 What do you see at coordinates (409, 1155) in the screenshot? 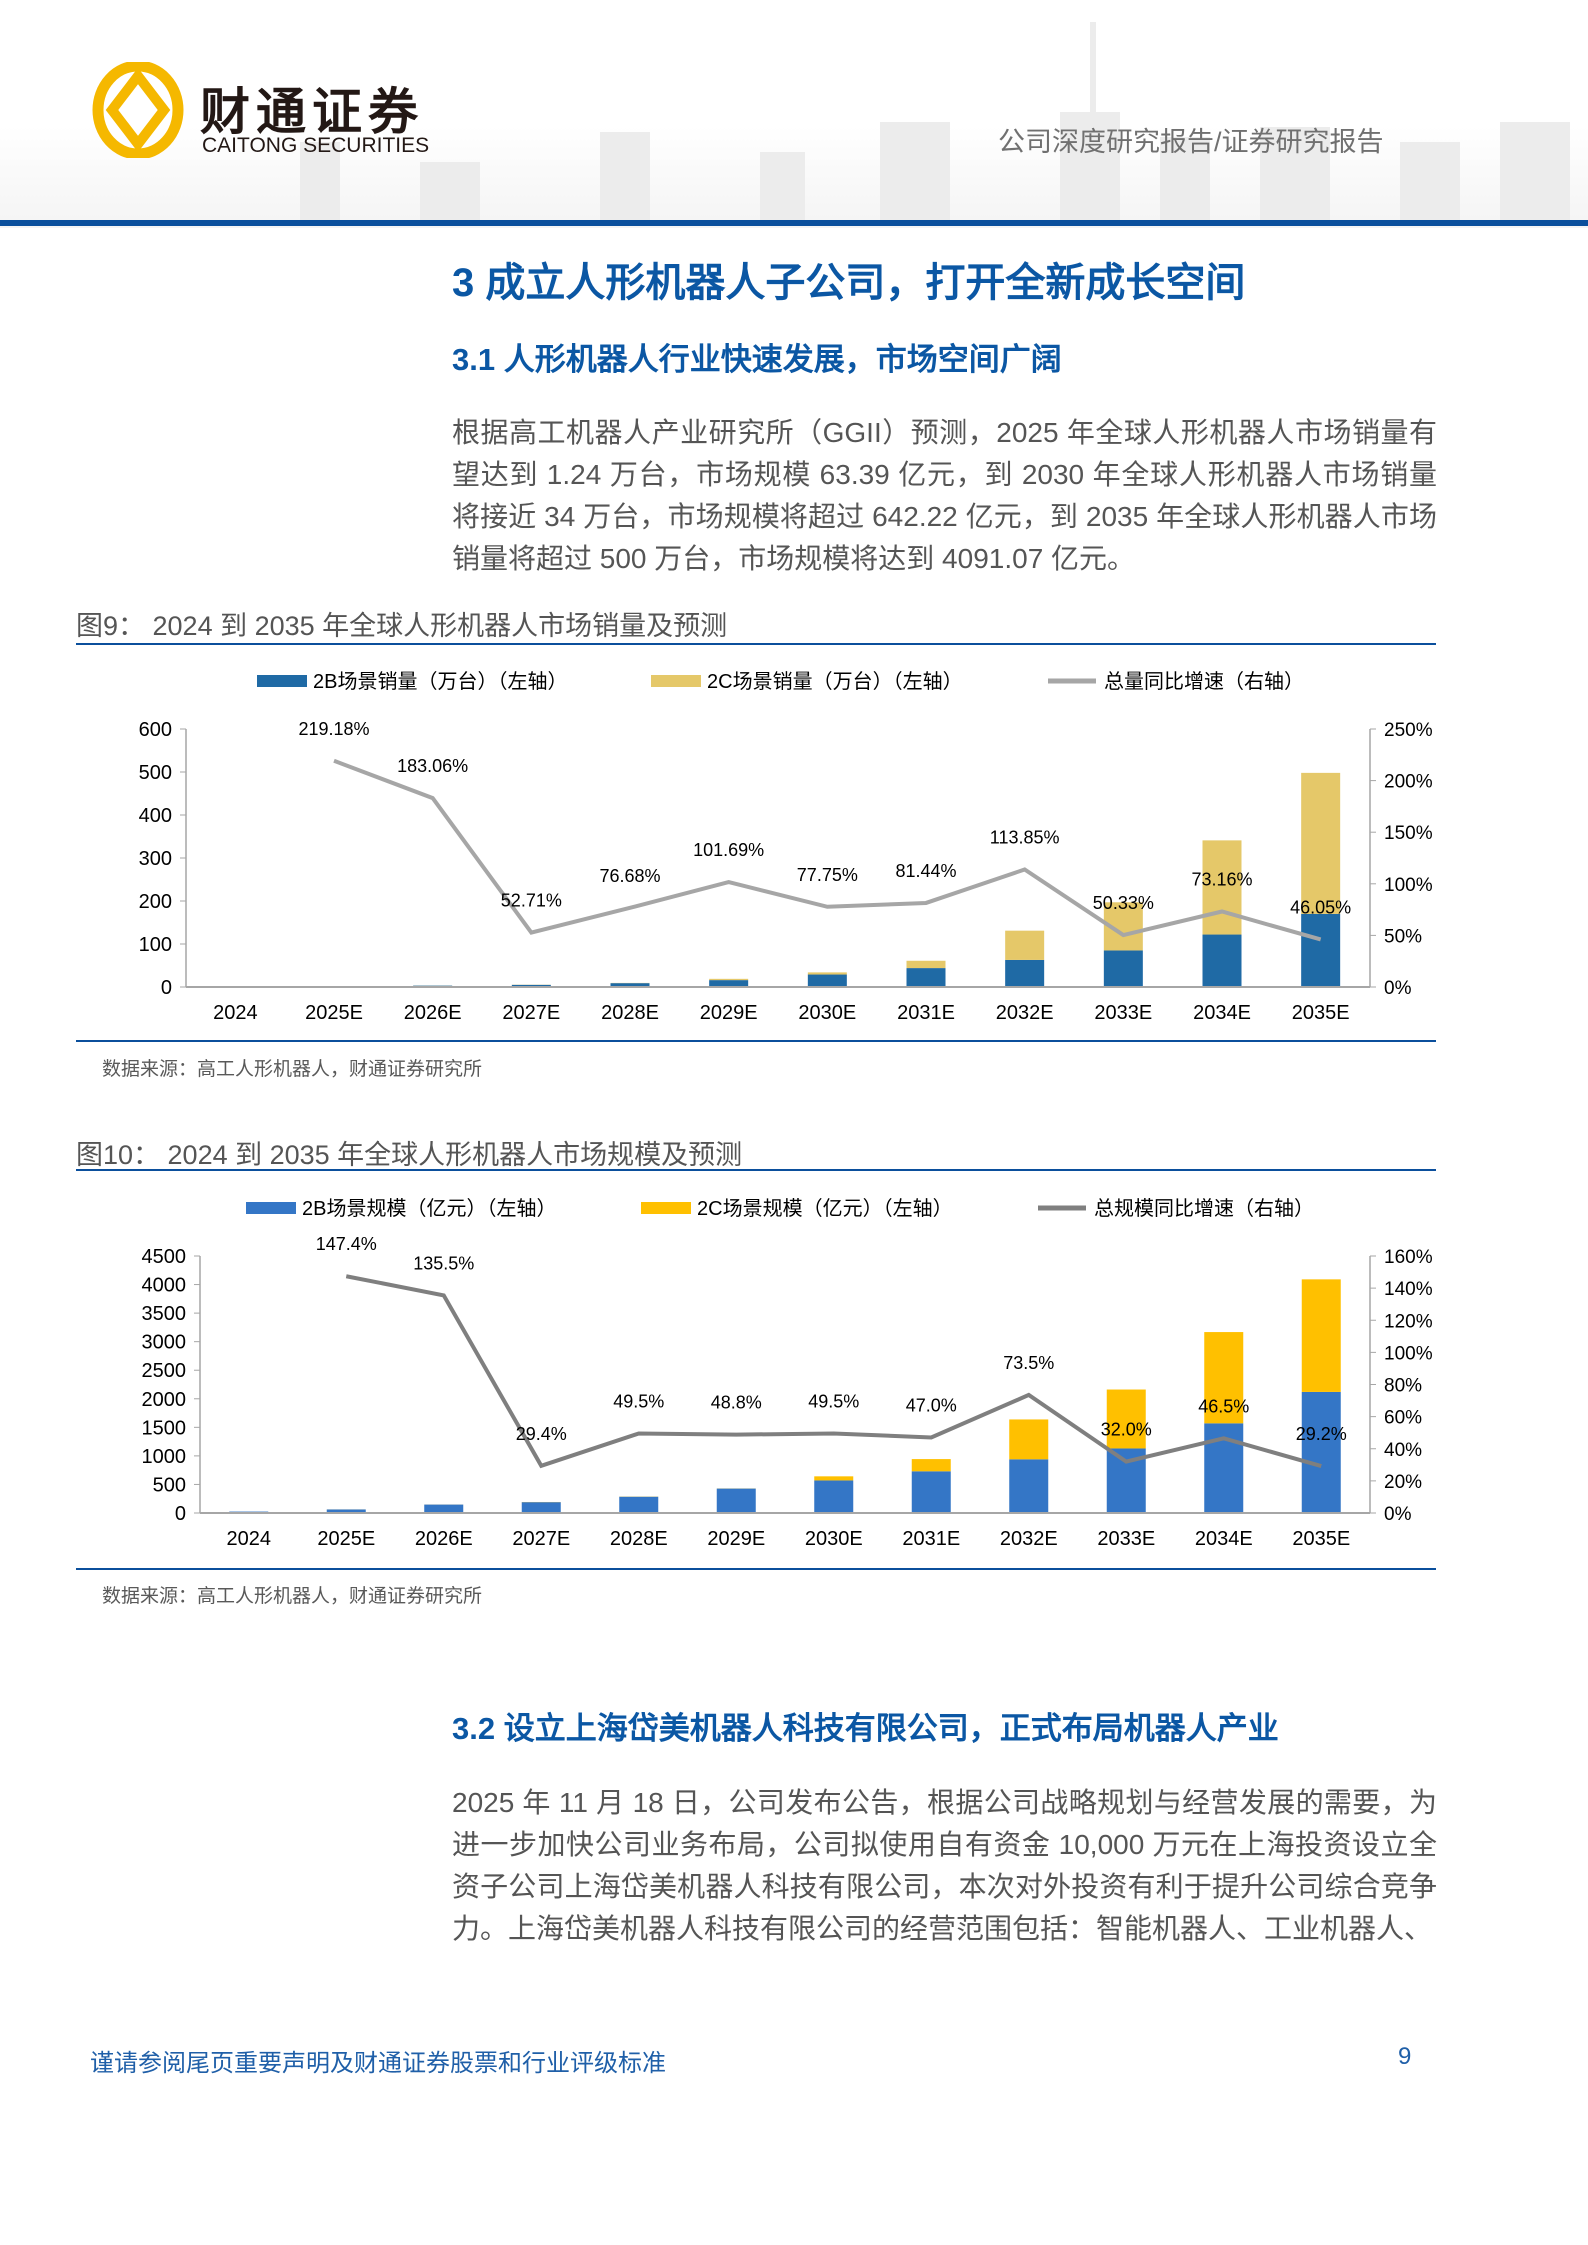
I see `figure-10-title: 图10： 2024 到 2035 年全球人形机器人市场规模及预测` at bounding box center [409, 1155].